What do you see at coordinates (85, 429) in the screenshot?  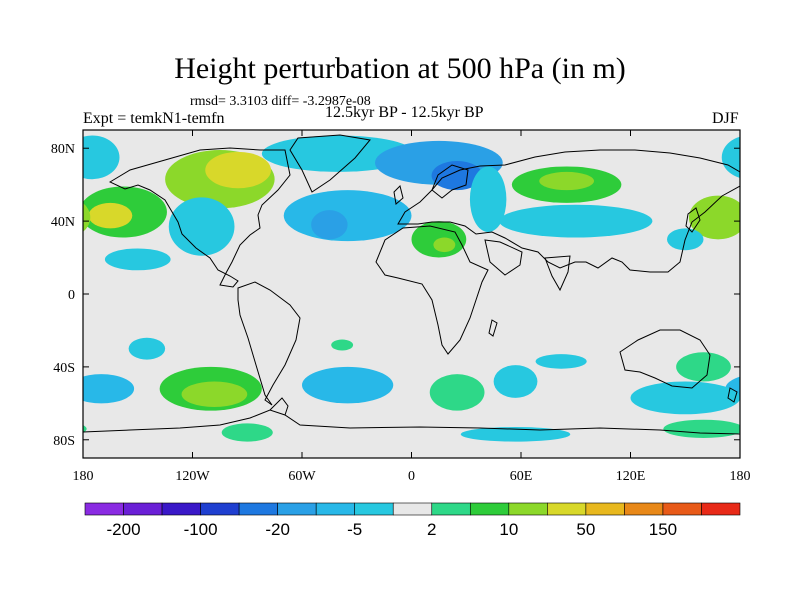 I see `anomaly-region-33-wrap` at bounding box center [85, 429].